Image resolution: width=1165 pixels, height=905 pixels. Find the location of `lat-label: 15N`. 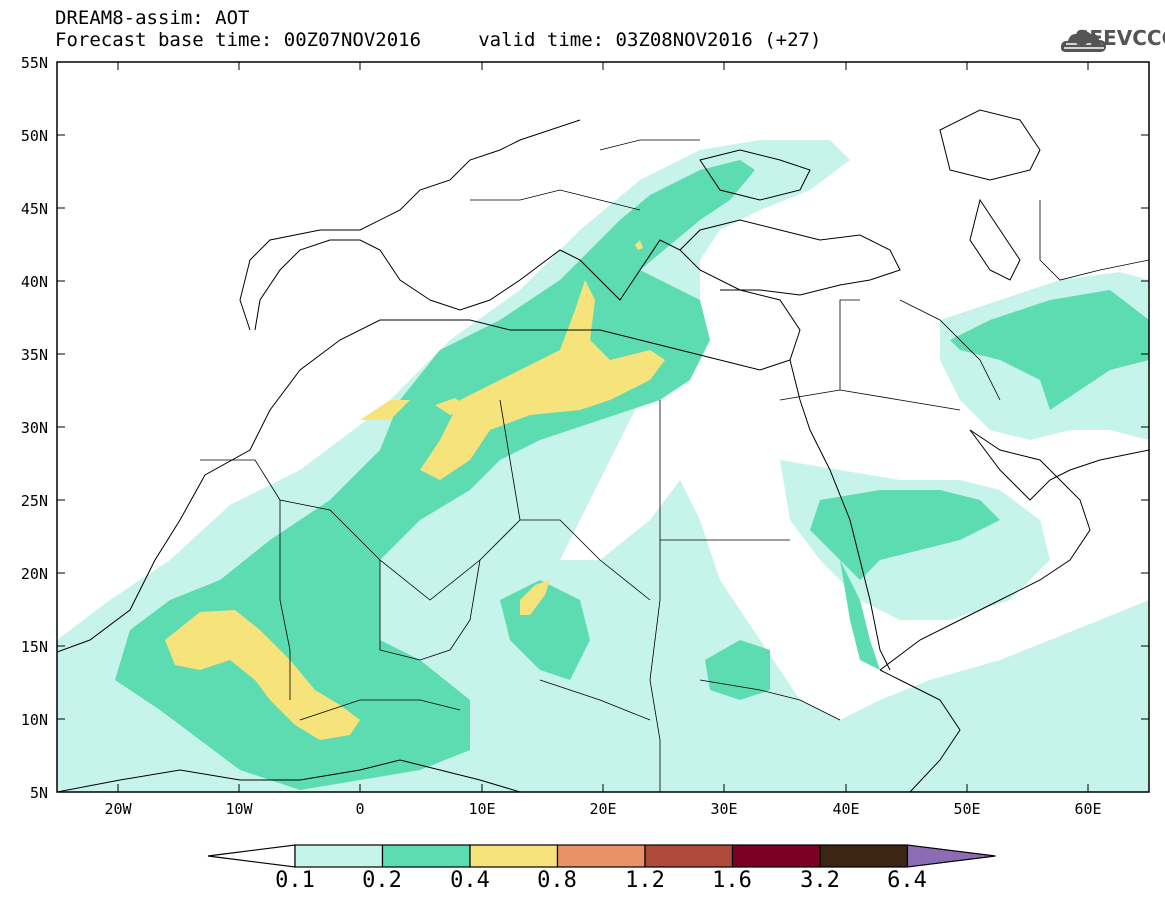

lat-label: 15N is located at coordinates (34, 647).